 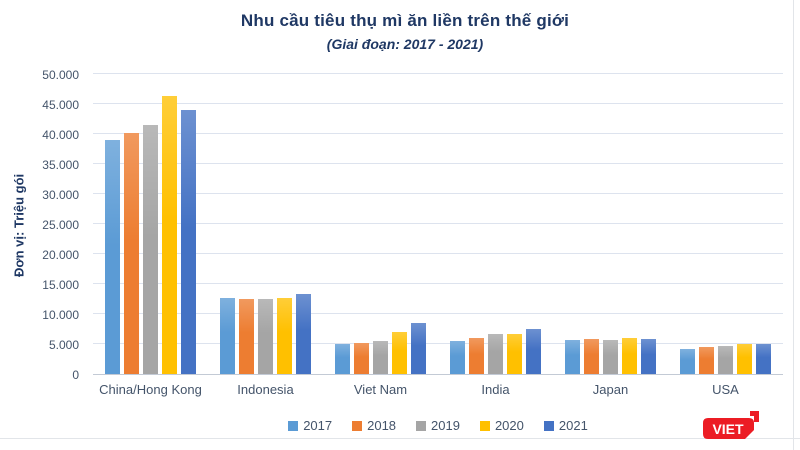 What do you see at coordinates (60, 165) in the screenshot?
I see `y-axis-tick-label: 35.000` at bounding box center [60, 165].